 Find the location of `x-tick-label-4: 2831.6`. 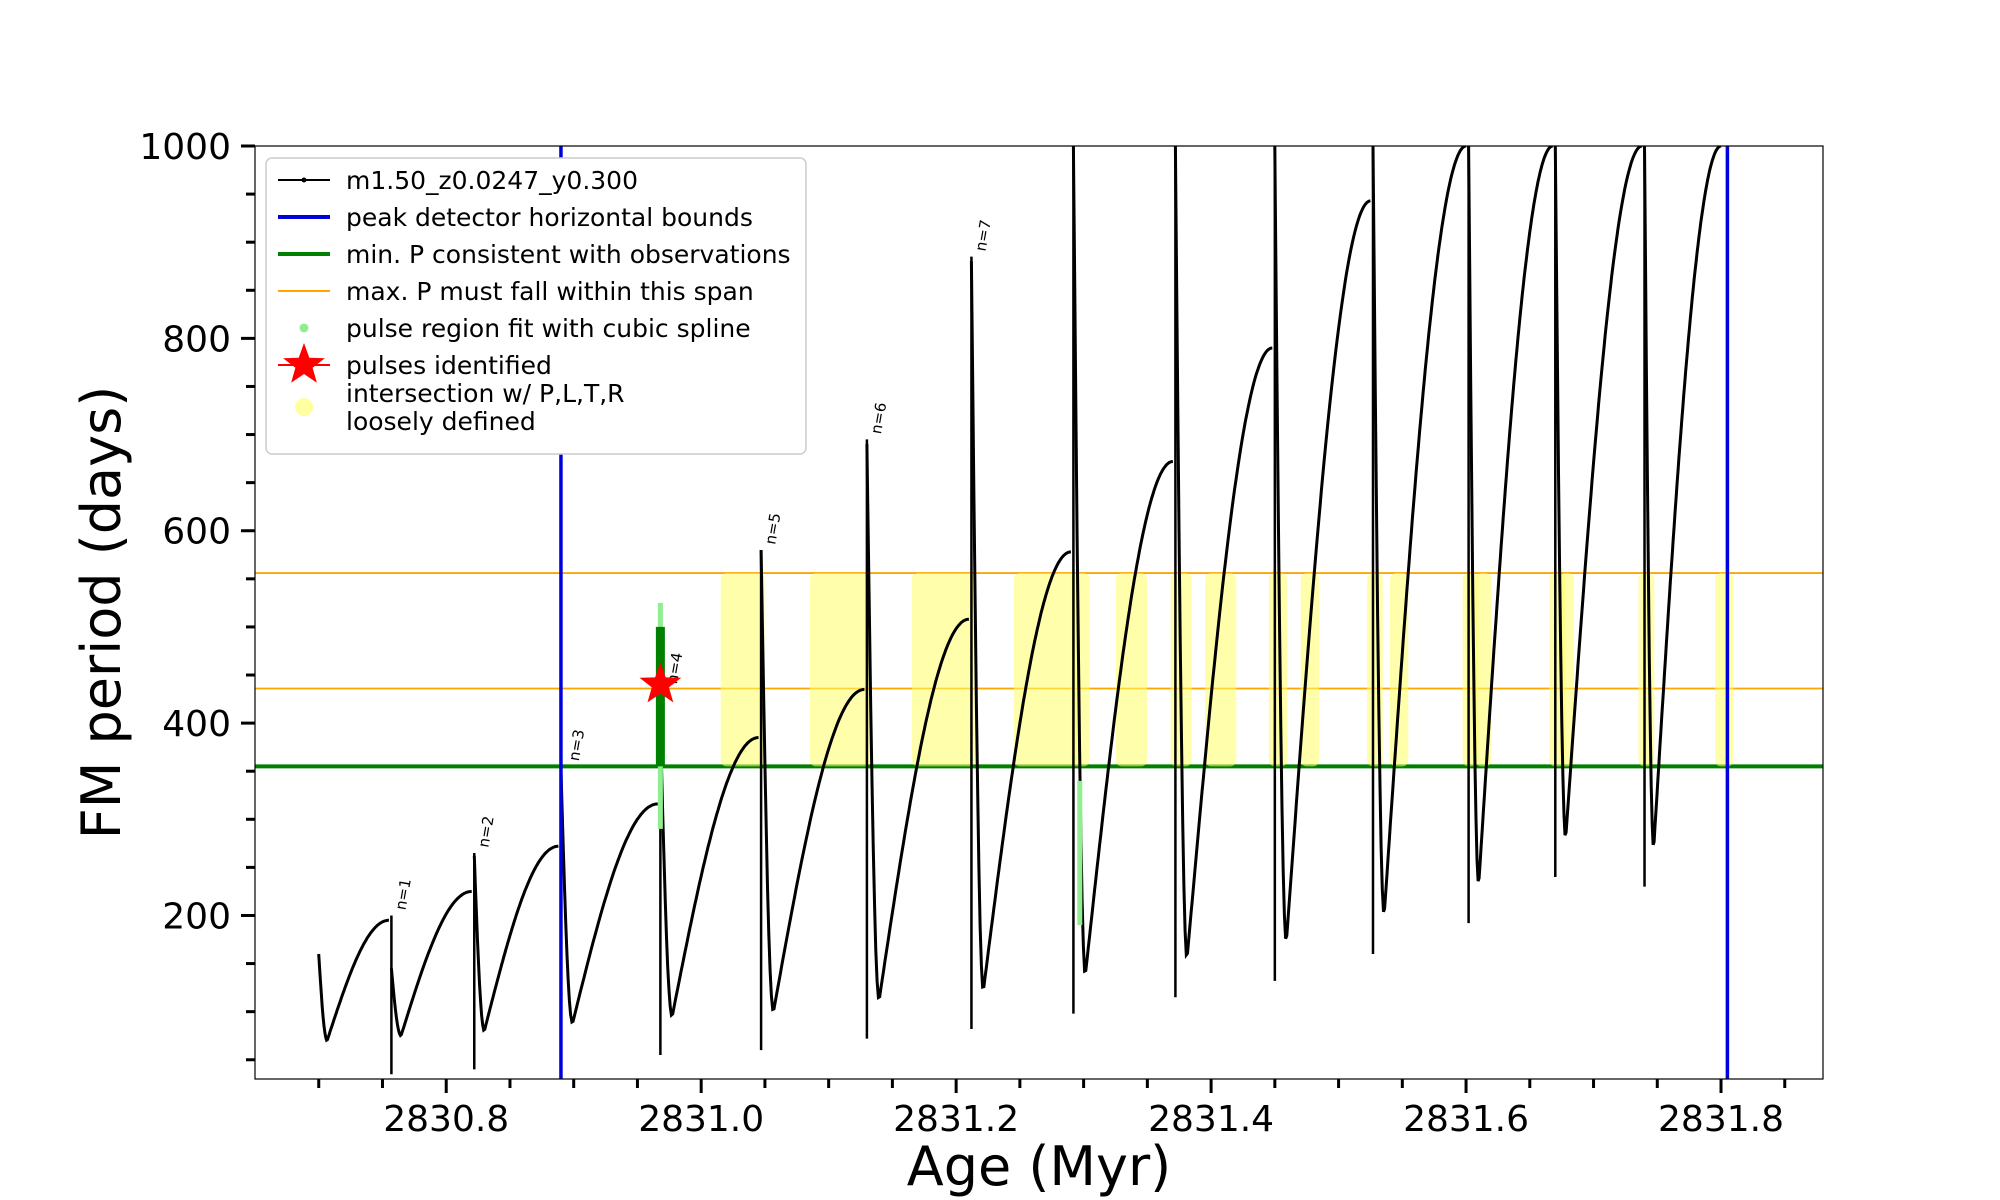

x-tick-label-4: 2831.6 is located at coordinates (1466, 1119).